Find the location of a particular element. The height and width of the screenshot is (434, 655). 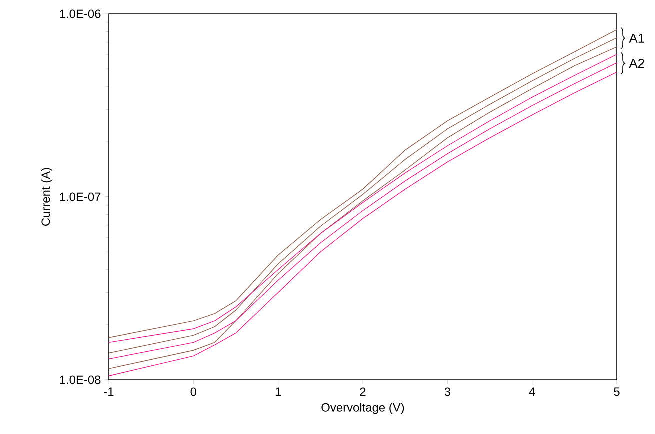

text: A1 is located at coordinates (636, 38).